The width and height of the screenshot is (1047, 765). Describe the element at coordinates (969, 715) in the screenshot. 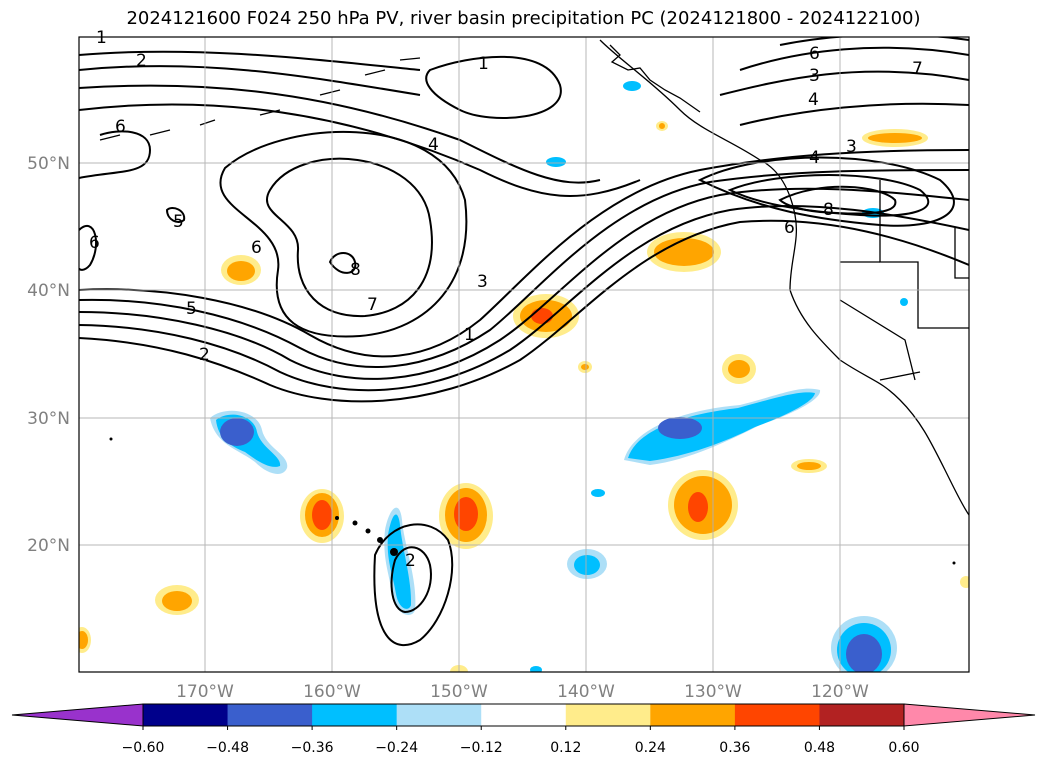

I see `colorbar-extend-max` at that location.